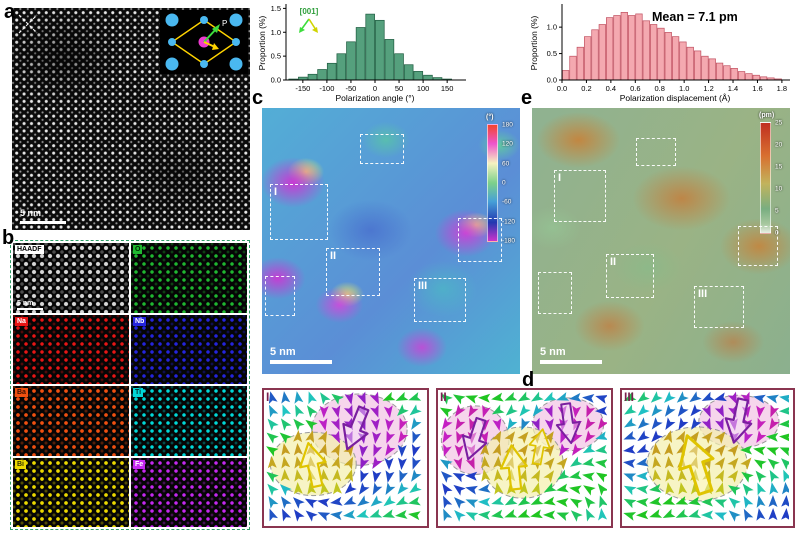 Image resolution: width=800 pixels, height=534 pixels. Describe the element at coordinates (708, 88) in the screenshot. I see `x-tick-label: 1.2` at that location.